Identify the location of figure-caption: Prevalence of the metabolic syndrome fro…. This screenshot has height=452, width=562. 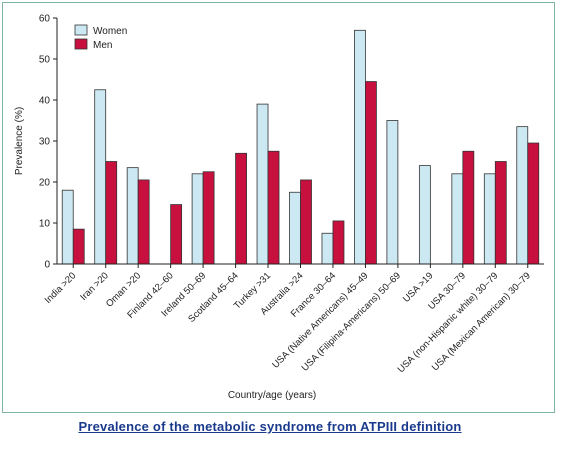
(270, 426).